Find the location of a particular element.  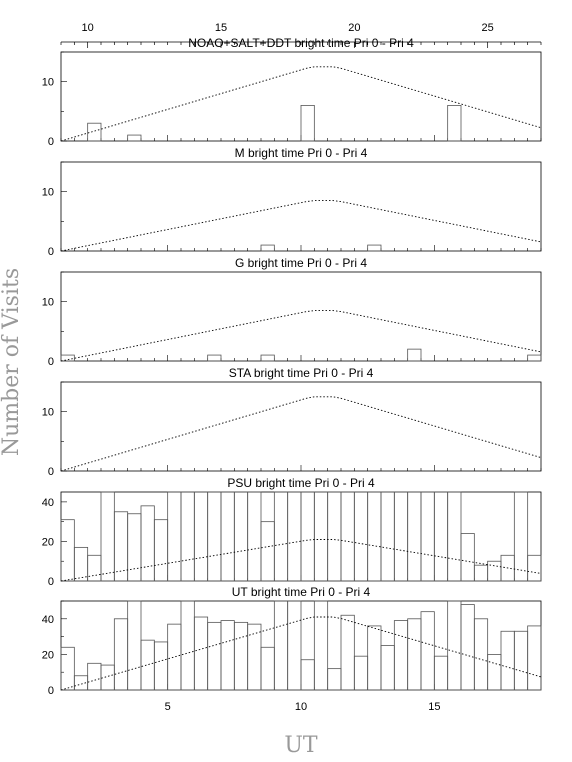

panel-title: G bright time Pri 0 - Pri 4 is located at coordinates (301, 263).